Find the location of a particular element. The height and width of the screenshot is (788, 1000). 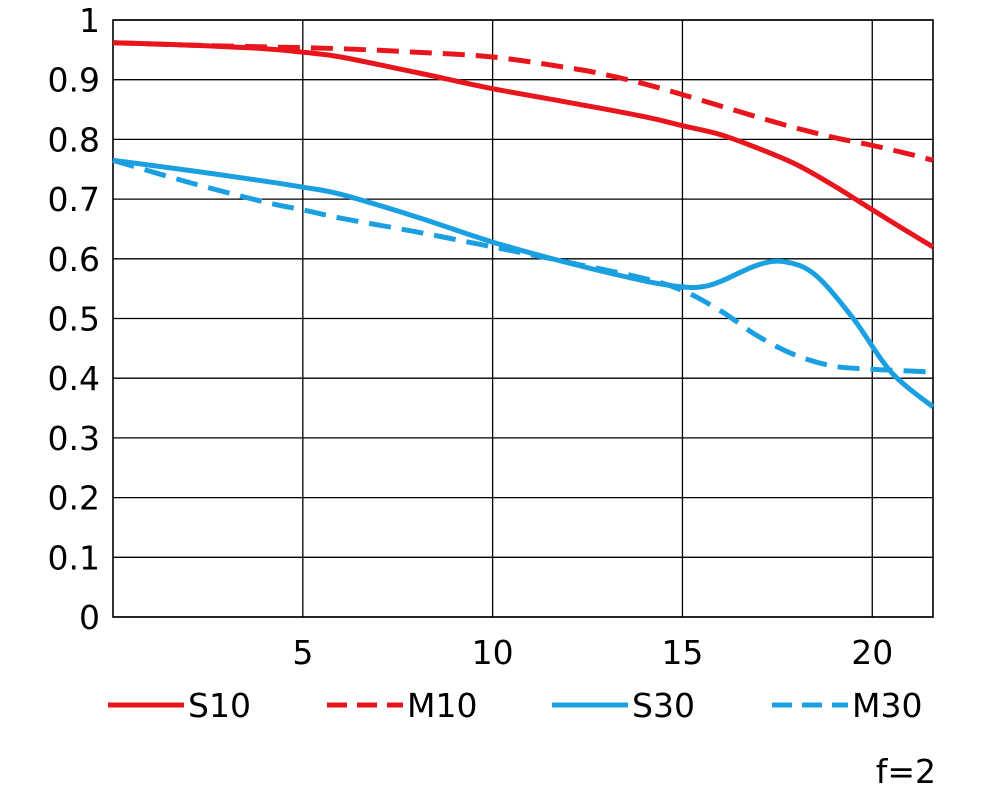

legend-label-m10: M10 is located at coordinates (442, 705).